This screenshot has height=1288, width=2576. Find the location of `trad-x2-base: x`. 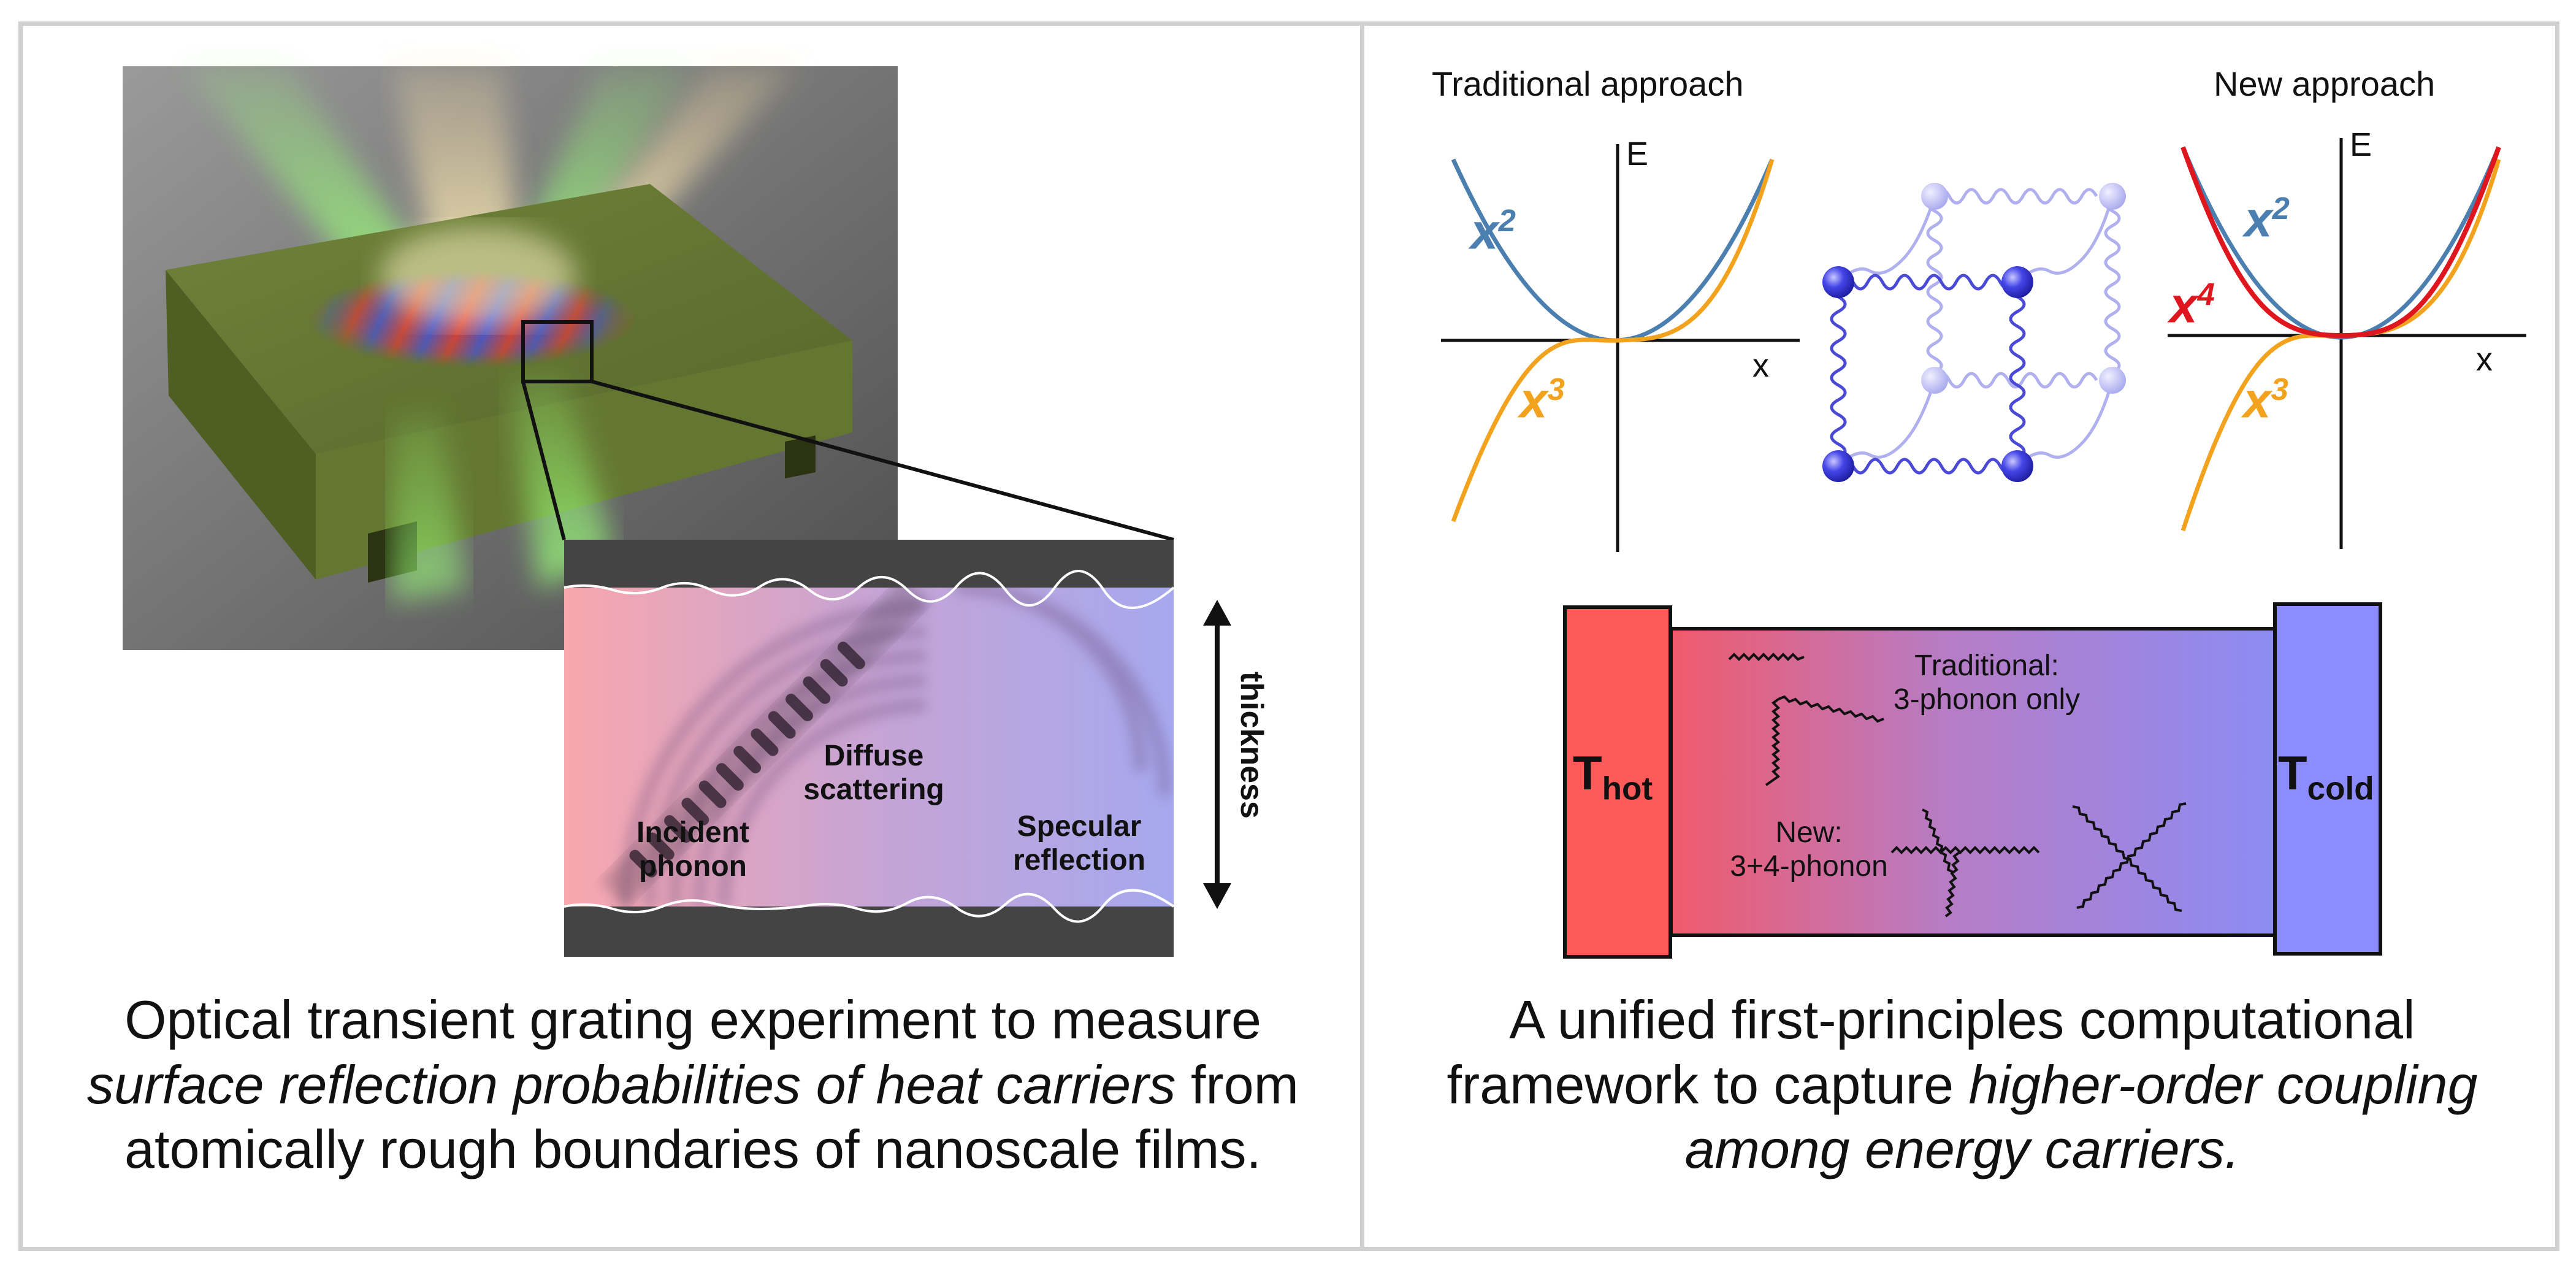

trad-x2-base: x is located at coordinates (1484, 232).